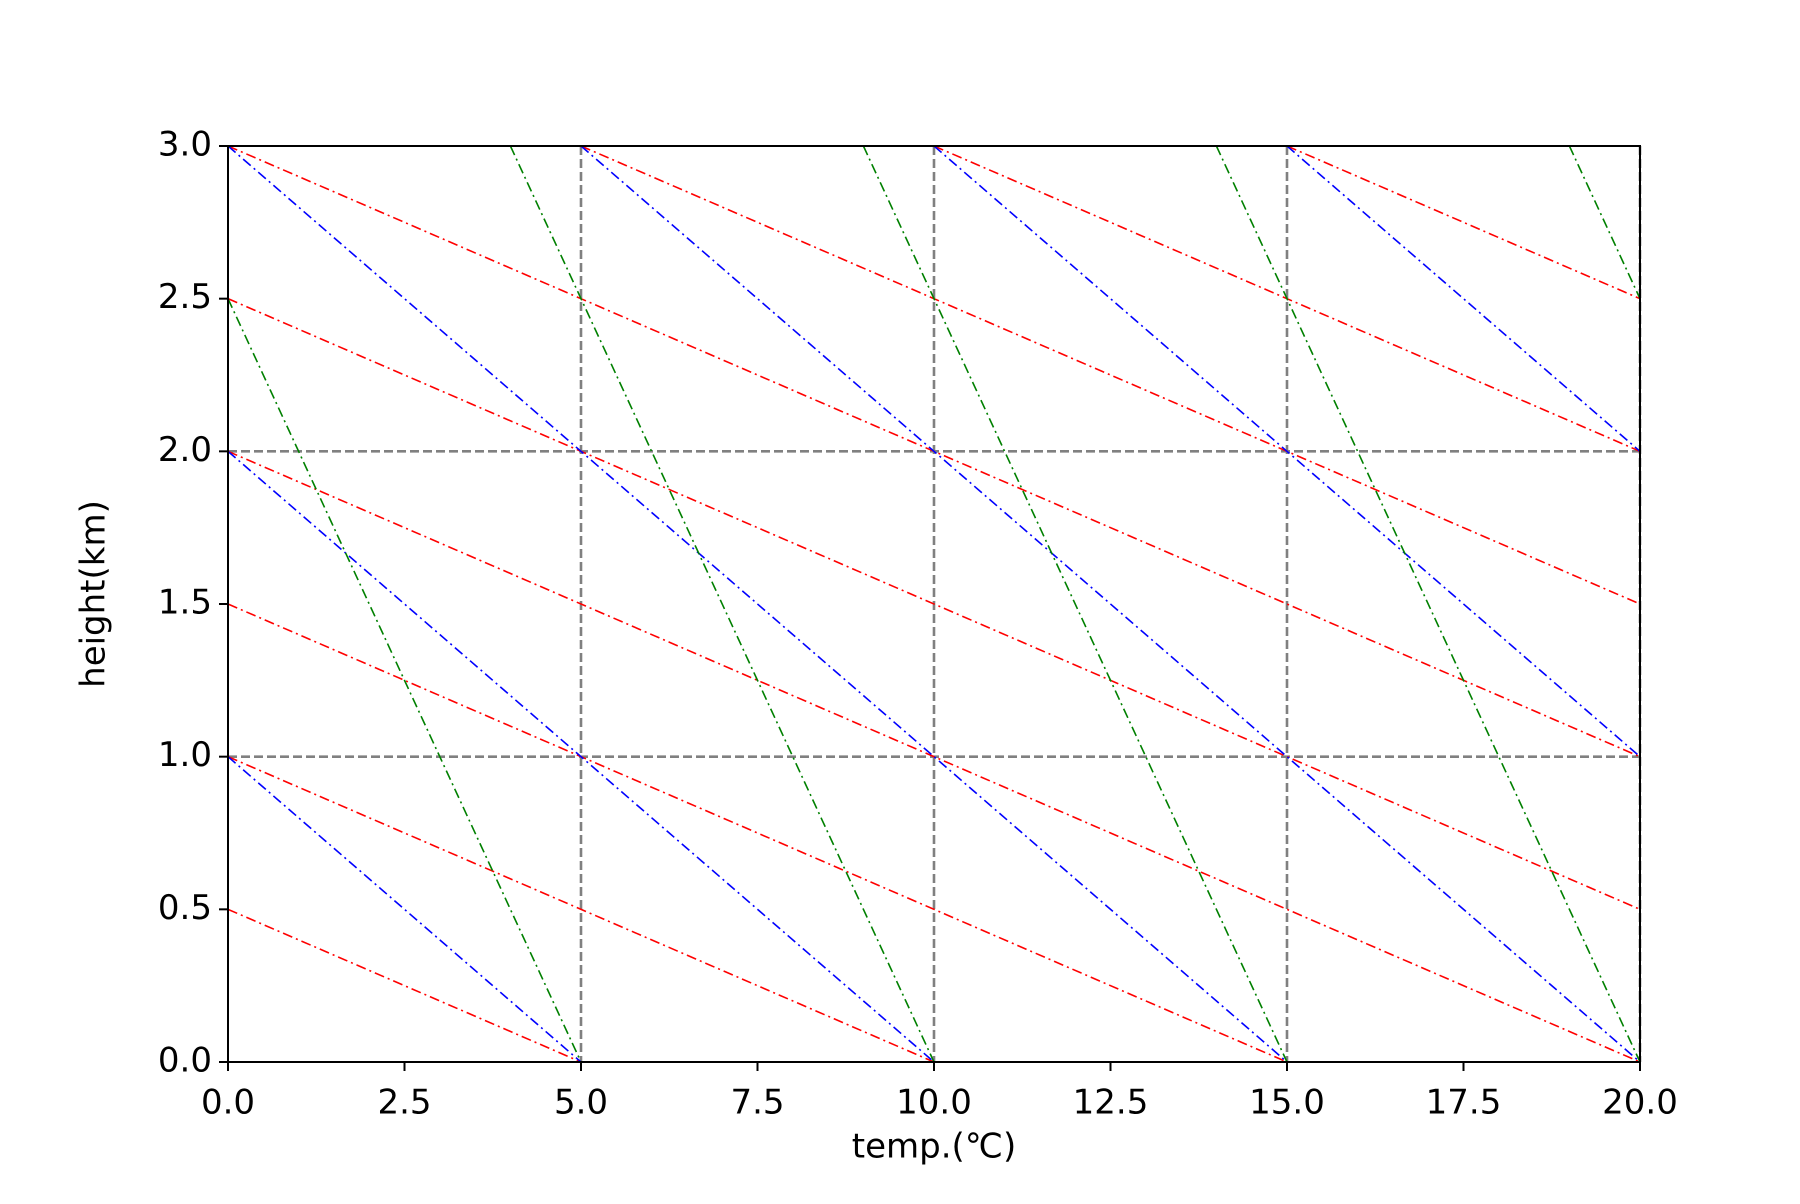  Describe the element at coordinates (185, 145) in the screenshot. I see `y-tick-label: 3.0` at that location.